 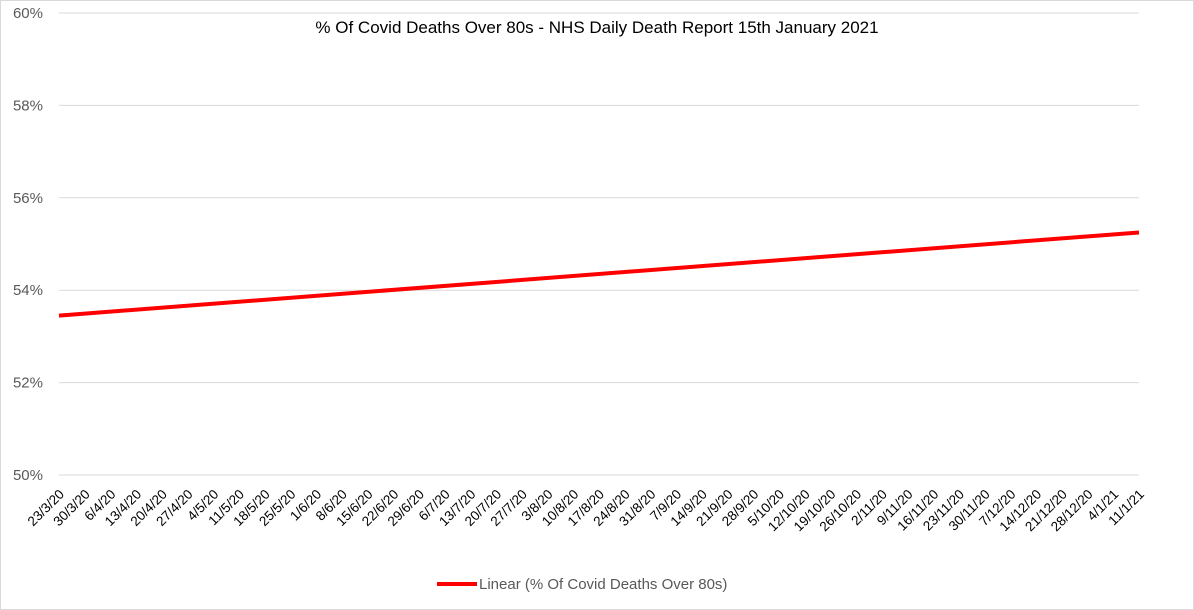 What do you see at coordinates (28, 13) in the screenshot?
I see `y-tick-label: 60%` at bounding box center [28, 13].